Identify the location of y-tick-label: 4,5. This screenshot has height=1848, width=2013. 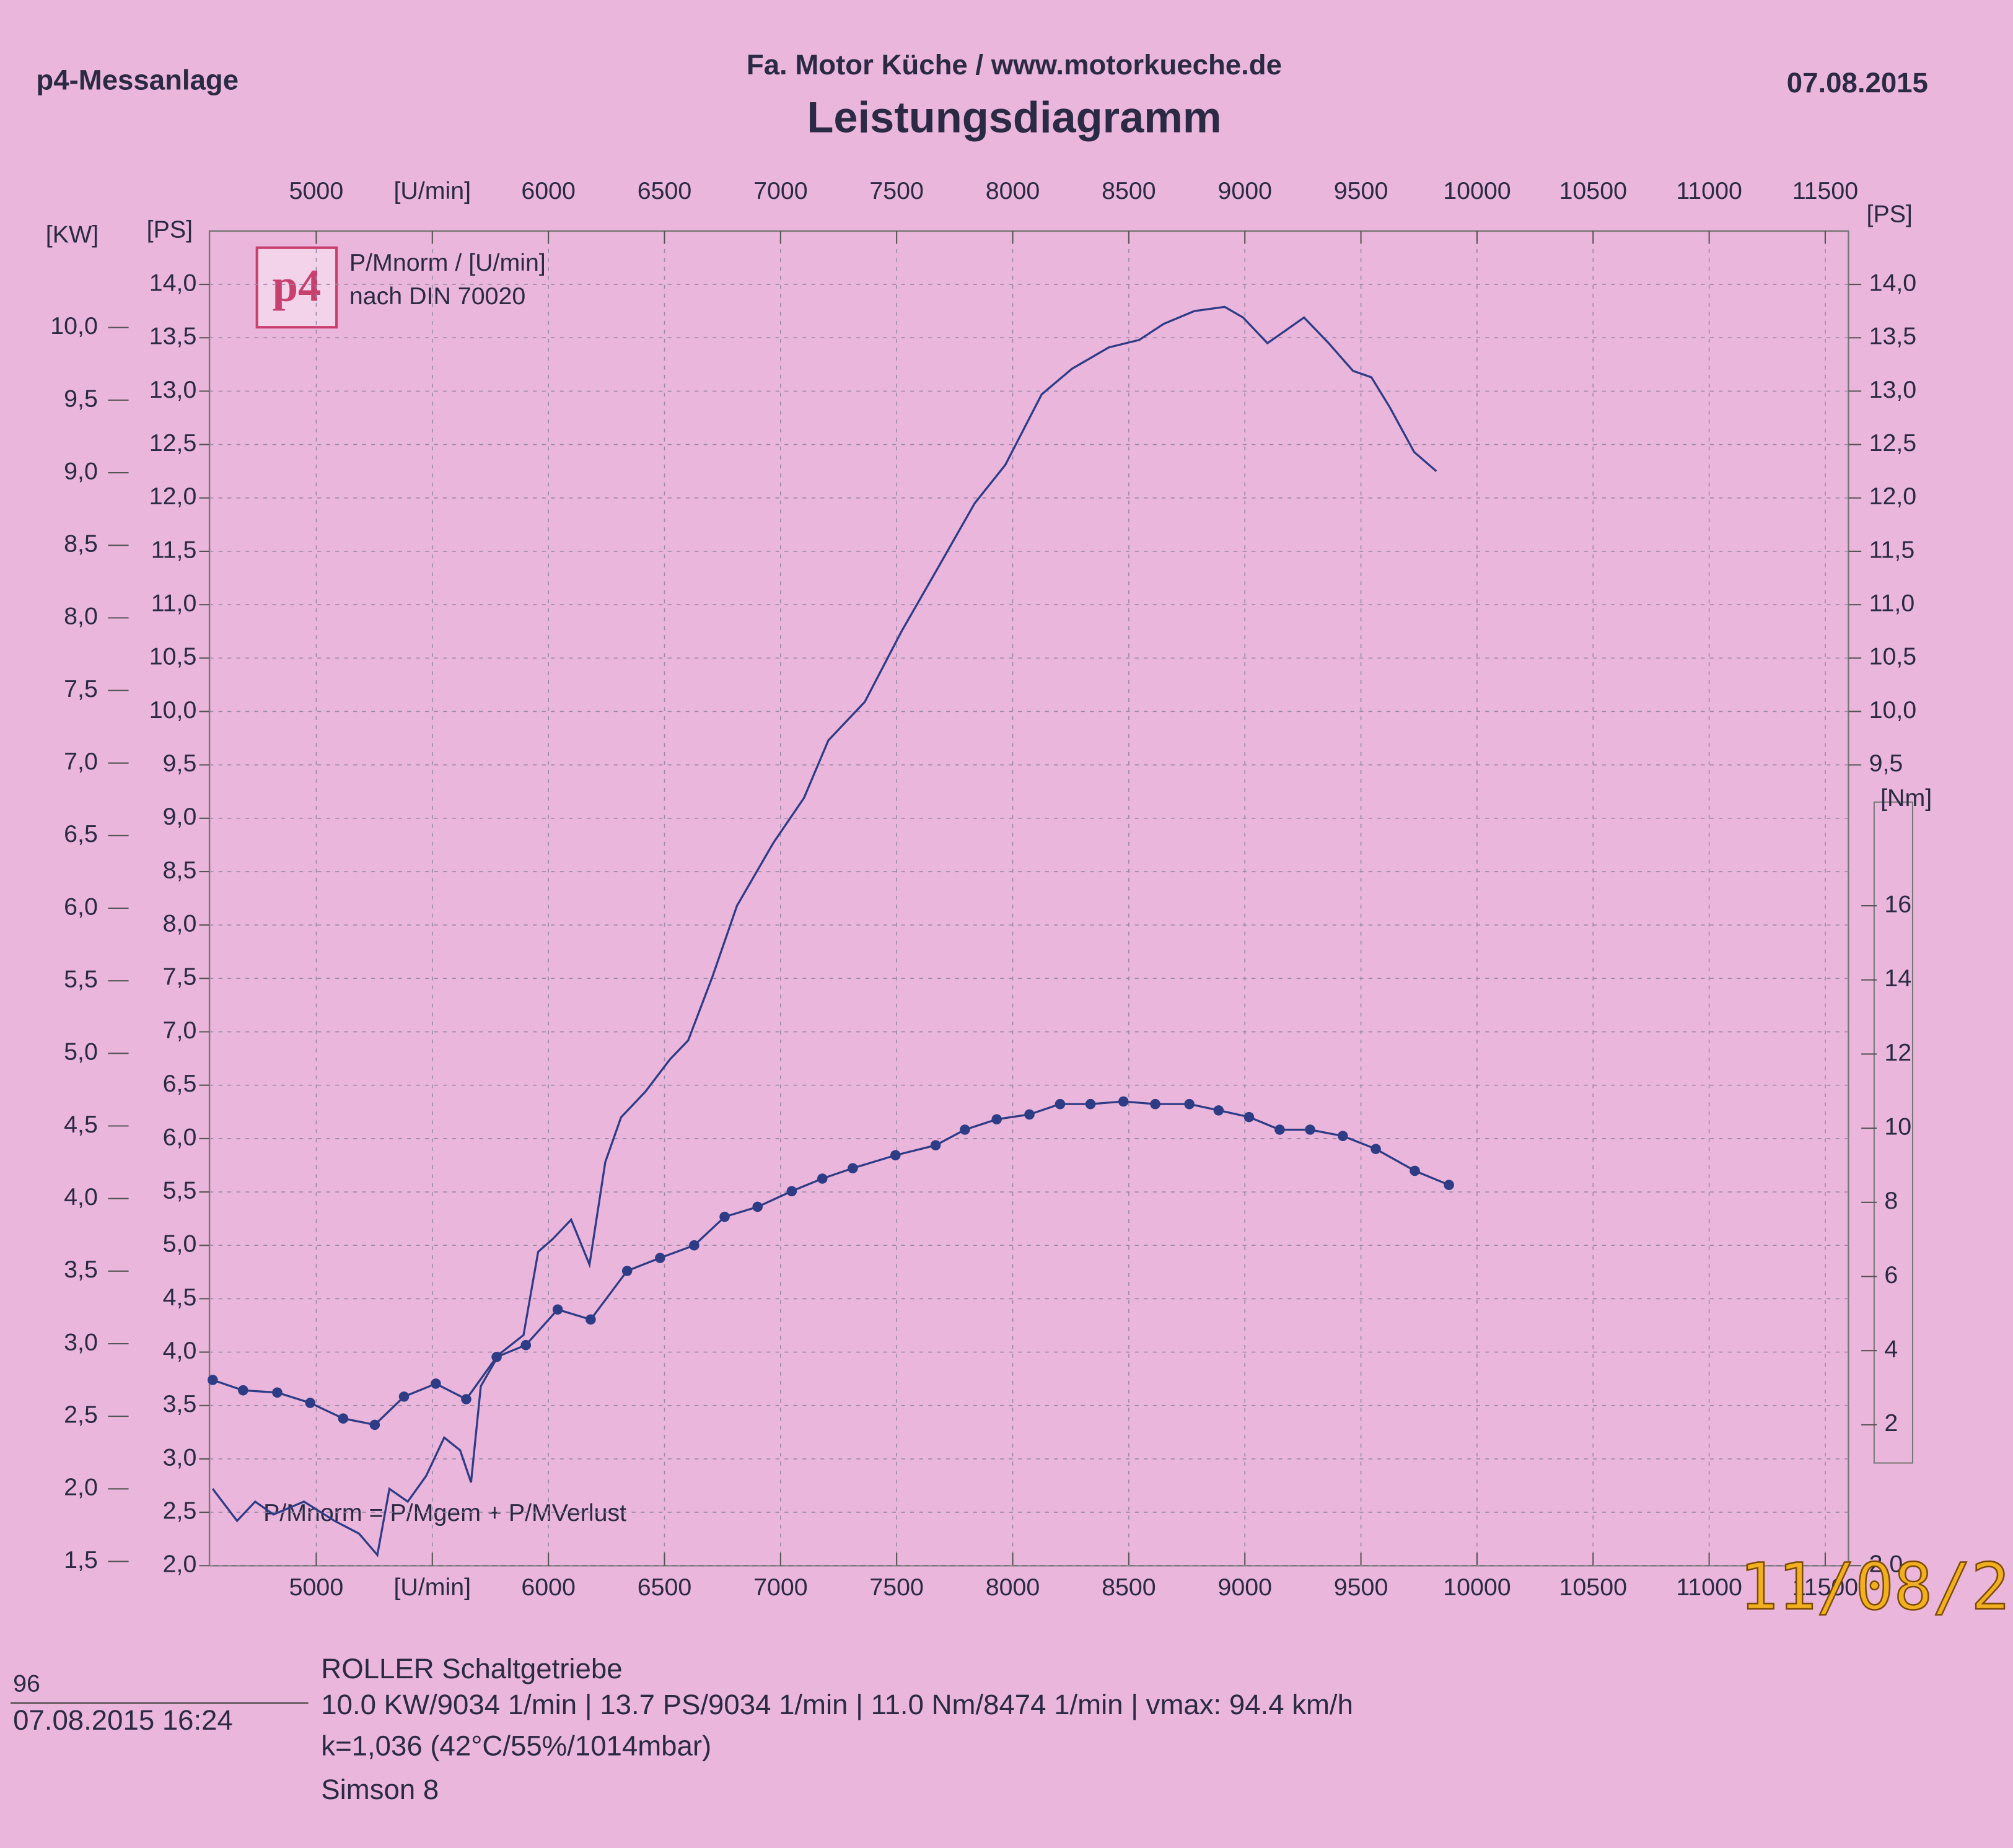
(180, 1297).